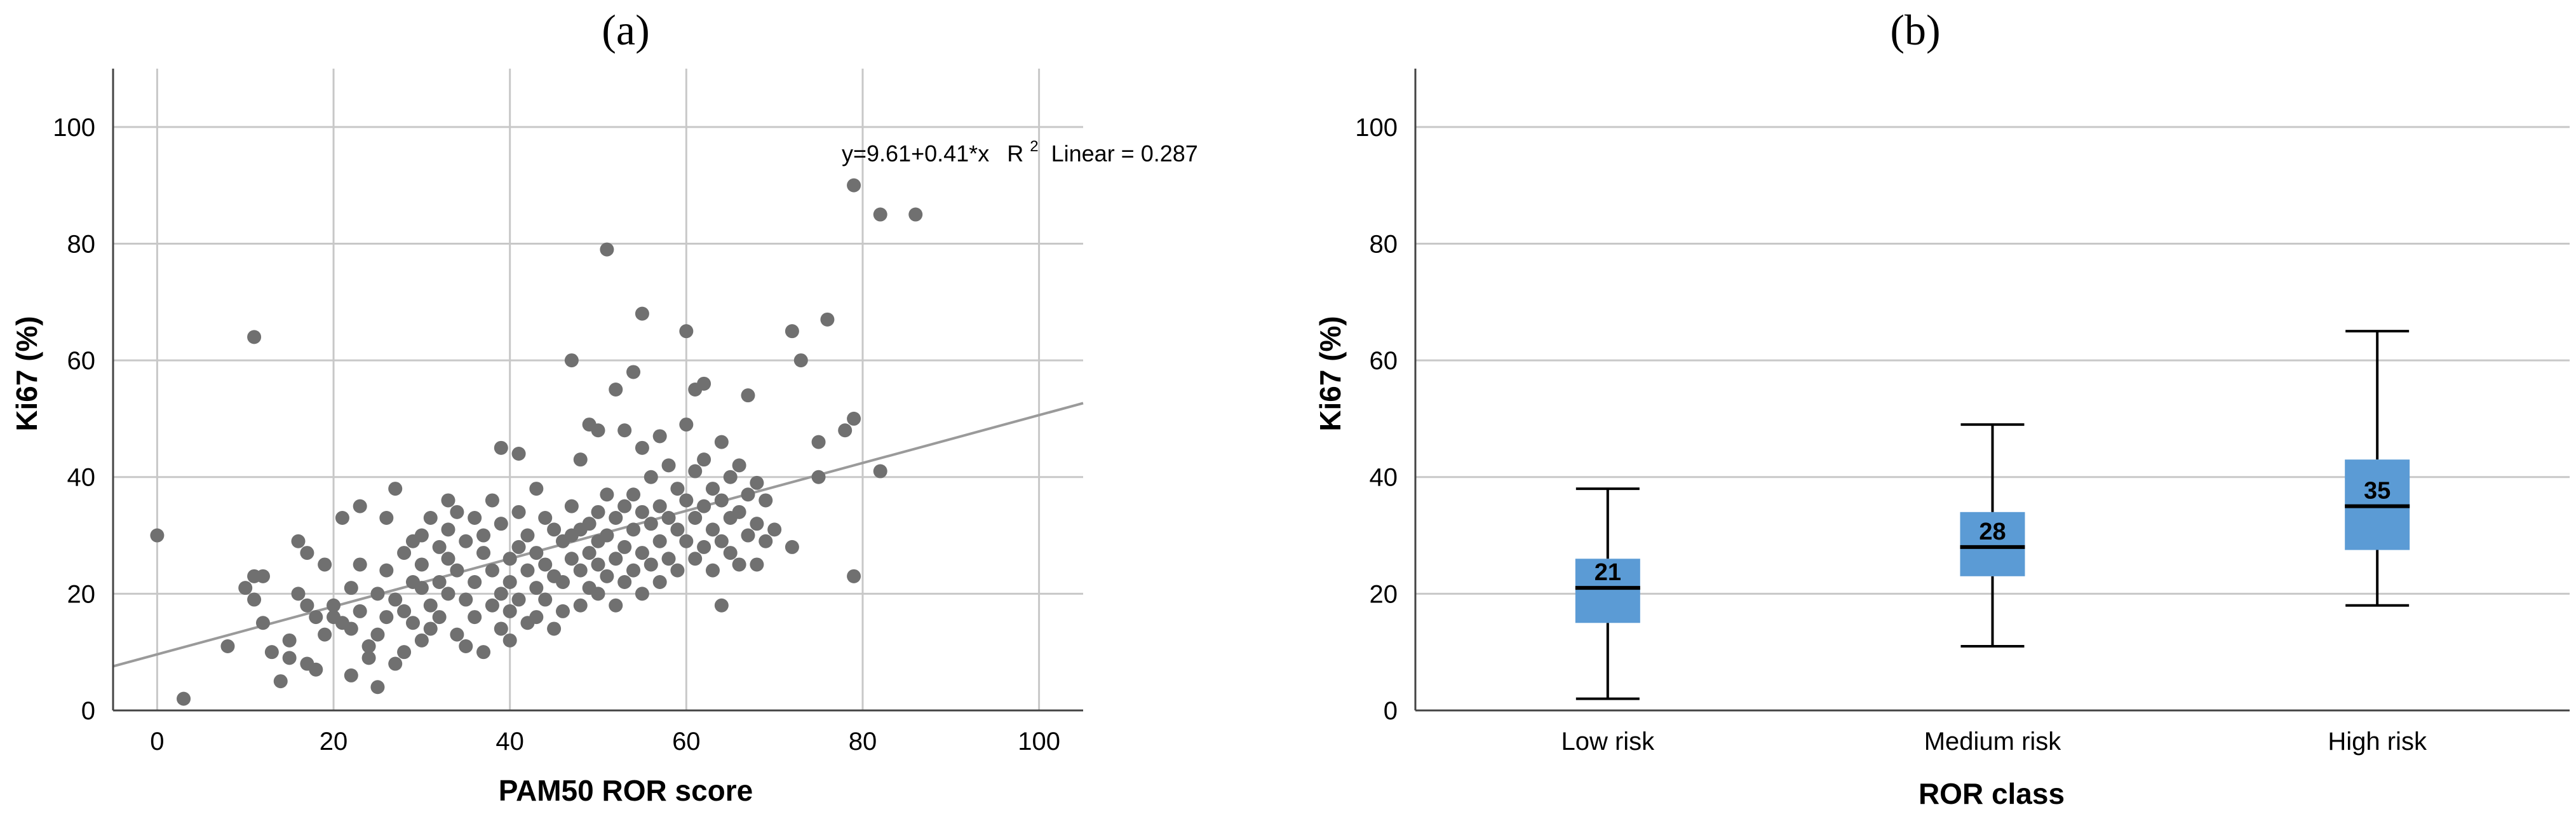 The width and height of the screenshot is (2576, 821). What do you see at coordinates (1384, 361) in the screenshot?
I see `y-tick-label: 60` at bounding box center [1384, 361].